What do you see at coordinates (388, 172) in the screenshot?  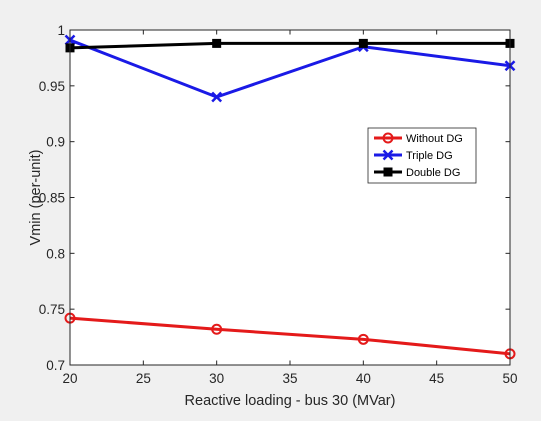 I see `legend-marker-double-dg` at bounding box center [388, 172].